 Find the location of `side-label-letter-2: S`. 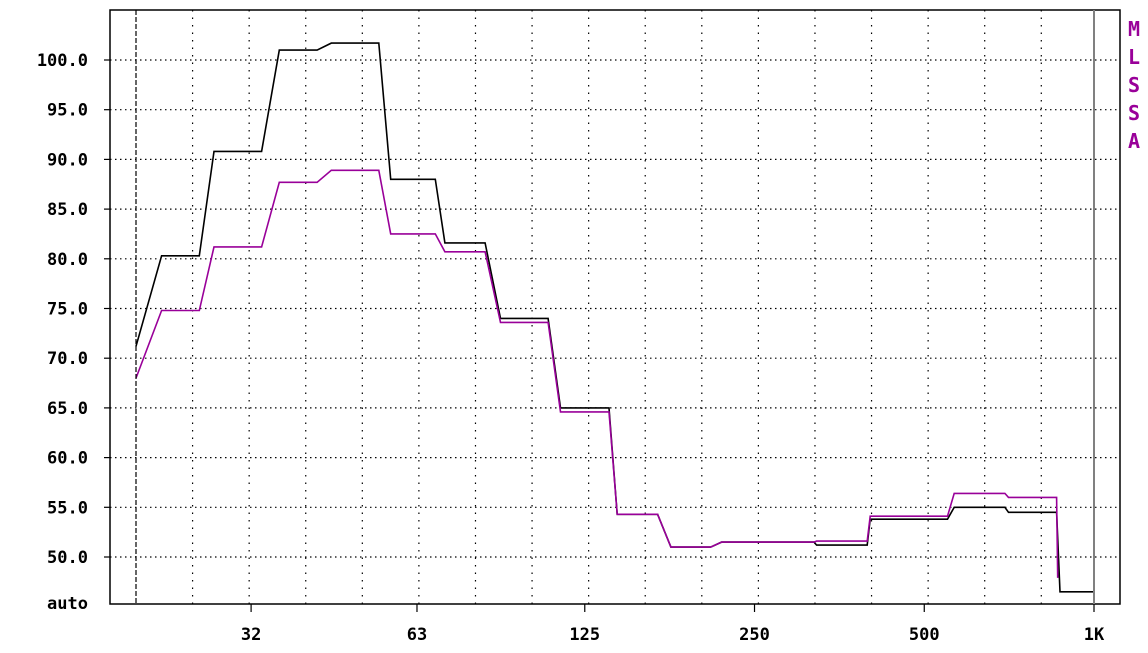

side-label-letter-2: S is located at coordinates (1134, 85).